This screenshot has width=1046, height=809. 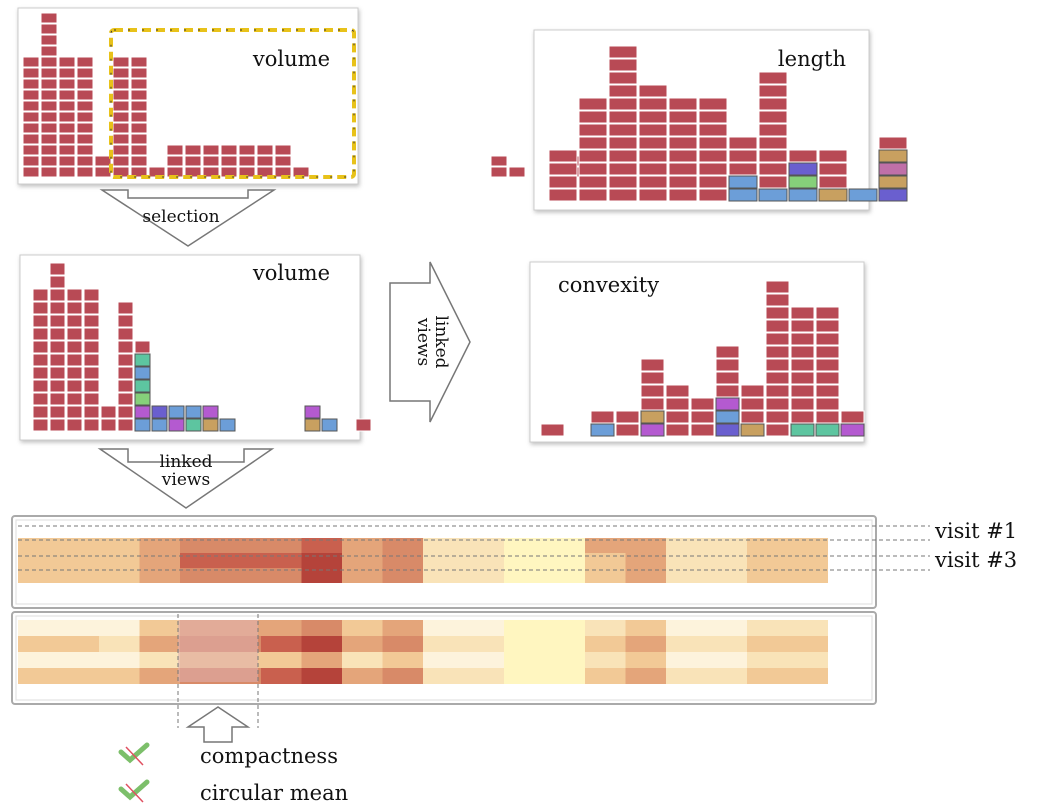 What do you see at coordinates (291, 59) in the screenshot?
I see `panel-title-volume-top: volume` at bounding box center [291, 59].